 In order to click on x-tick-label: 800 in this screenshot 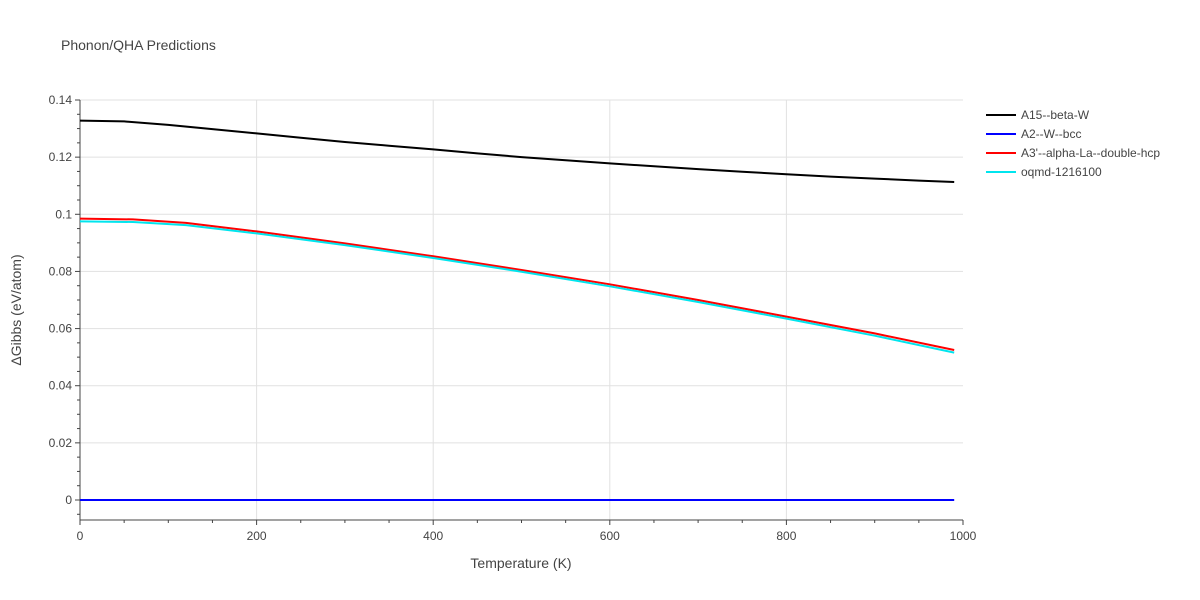, I will do `click(786, 536)`.